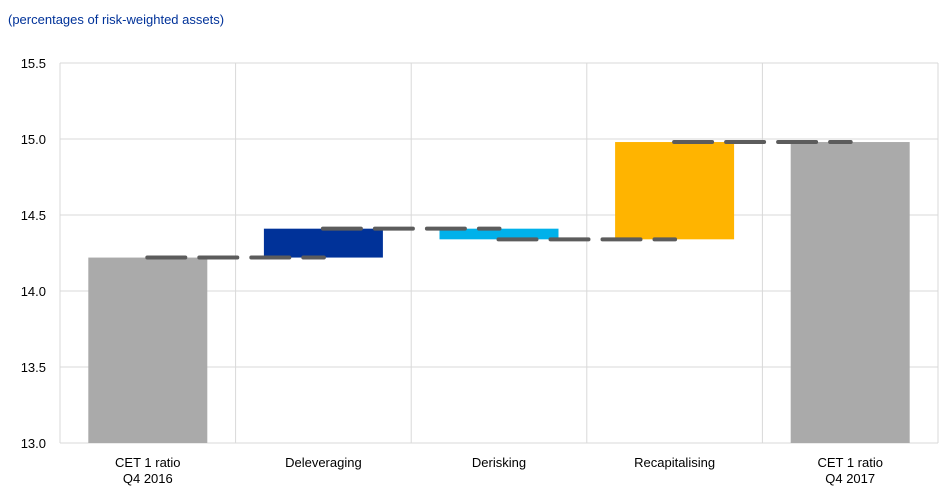  Describe the element at coordinates (323, 462) in the screenshot. I see `x-category-label: Deleveraging` at that location.